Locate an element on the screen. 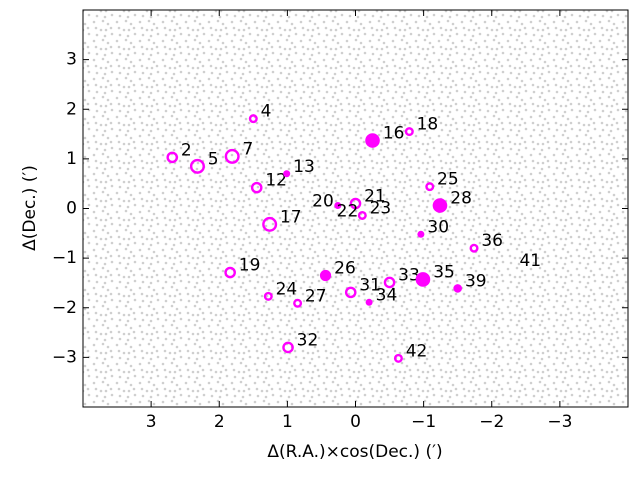 The height and width of the screenshot is (480, 640). y-axis-label: Δ(Dec.) (′) is located at coordinates (30, 208).